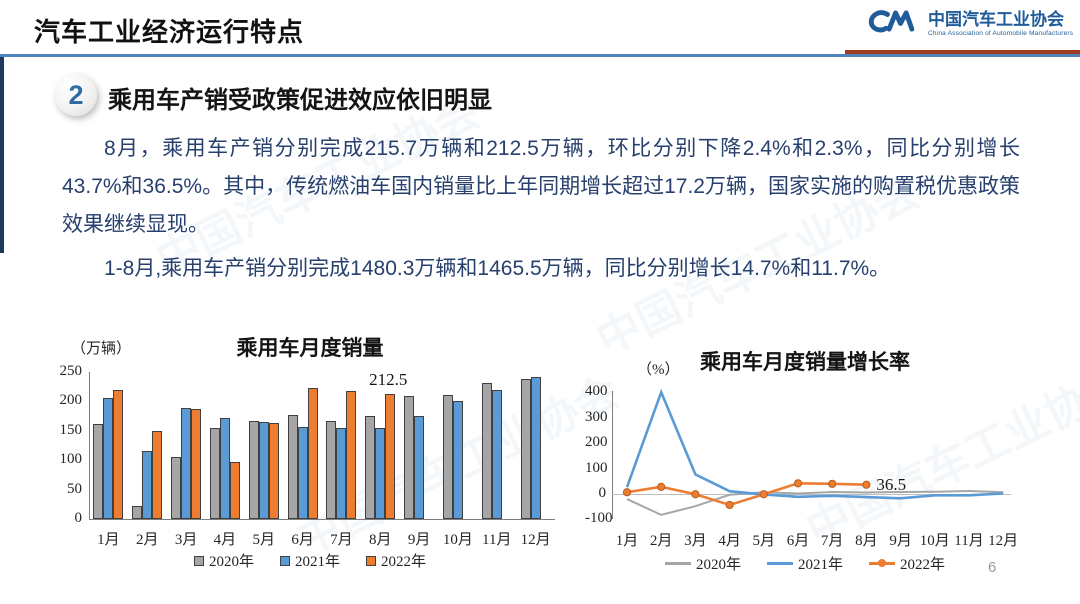 The width and height of the screenshot is (1080, 604). I want to click on x-axis-tick-label: 5月, so click(263, 540).